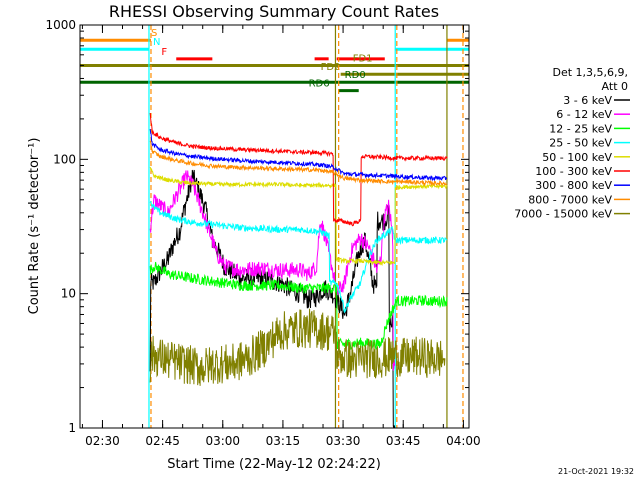  Describe the element at coordinates (403, 441) in the screenshot. I see `x-tick-label-6: 03:45` at that location.